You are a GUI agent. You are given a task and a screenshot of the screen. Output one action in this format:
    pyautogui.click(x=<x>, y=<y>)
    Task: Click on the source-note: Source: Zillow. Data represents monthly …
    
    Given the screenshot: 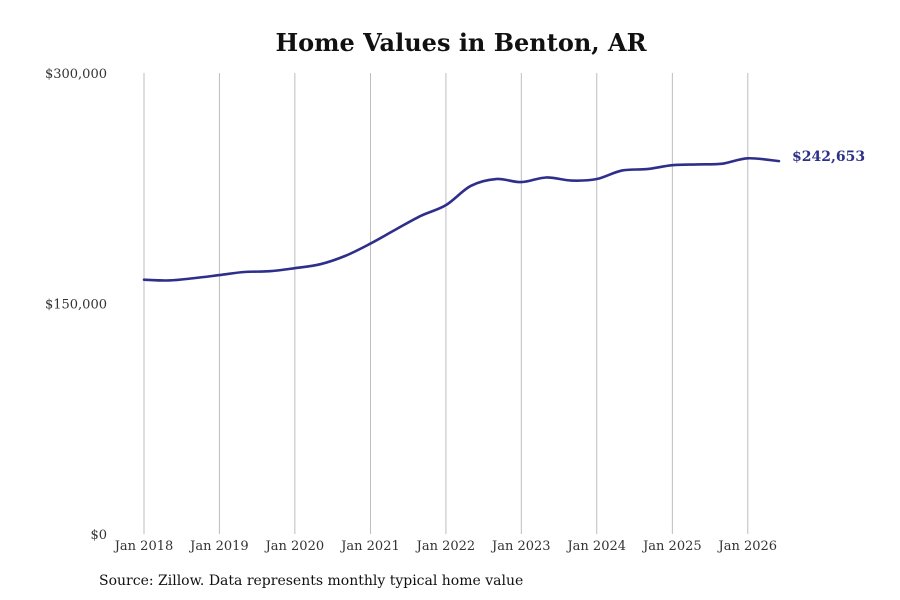 What is the action you would take?
    pyautogui.click(x=311, y=581)
    